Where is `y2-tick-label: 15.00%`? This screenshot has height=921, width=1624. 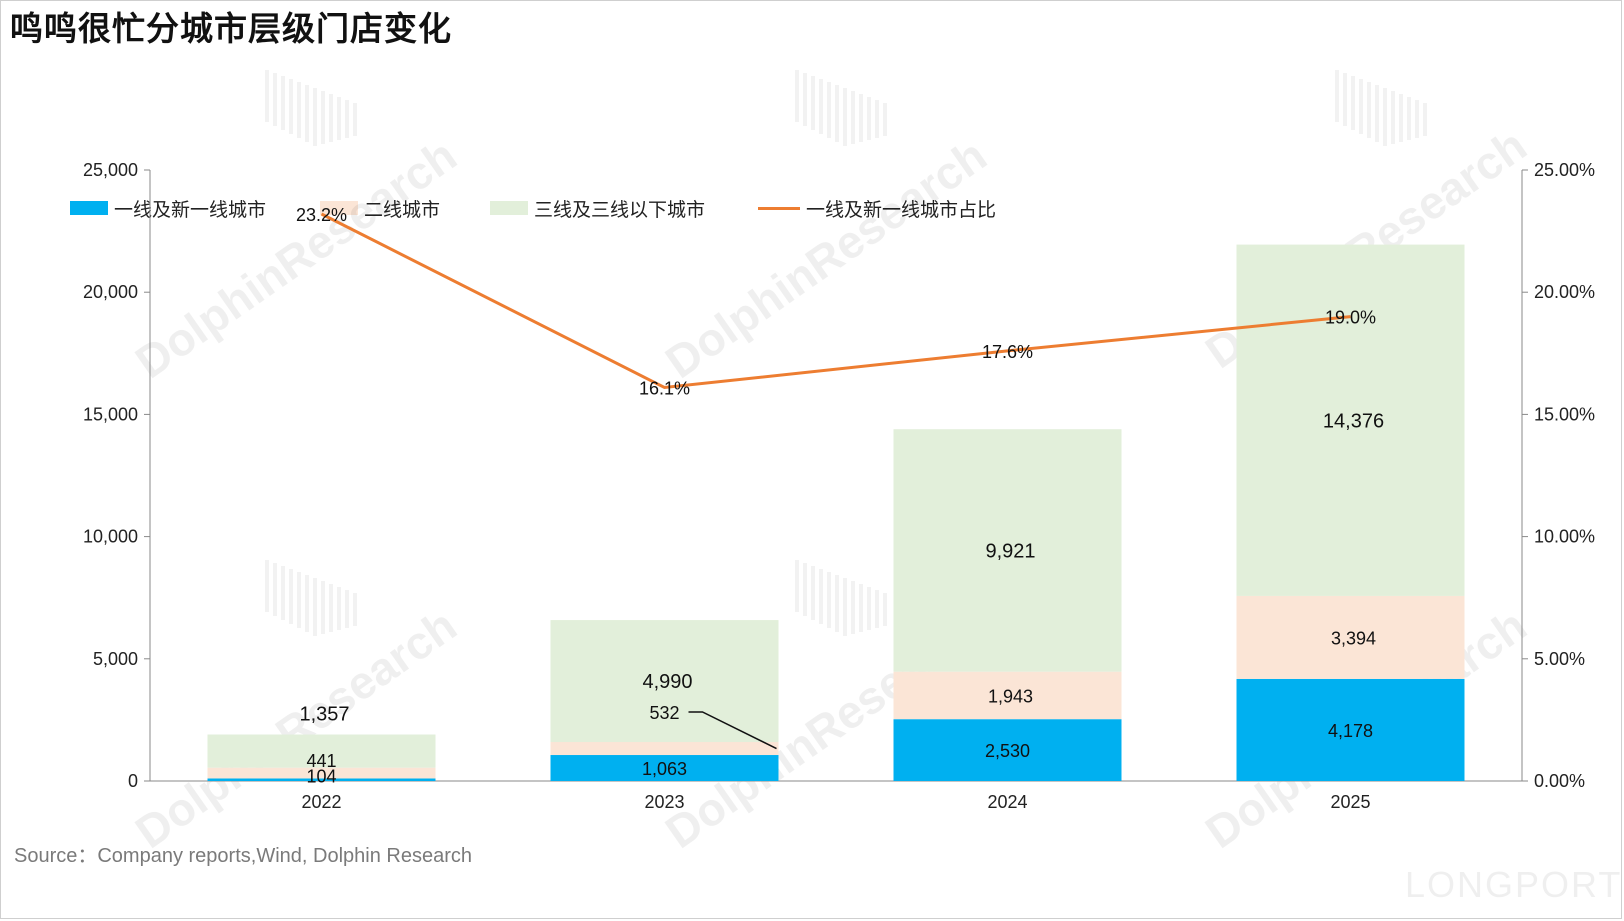 y2-tick-label: 15.00% is located at coordinates (1564, 414).